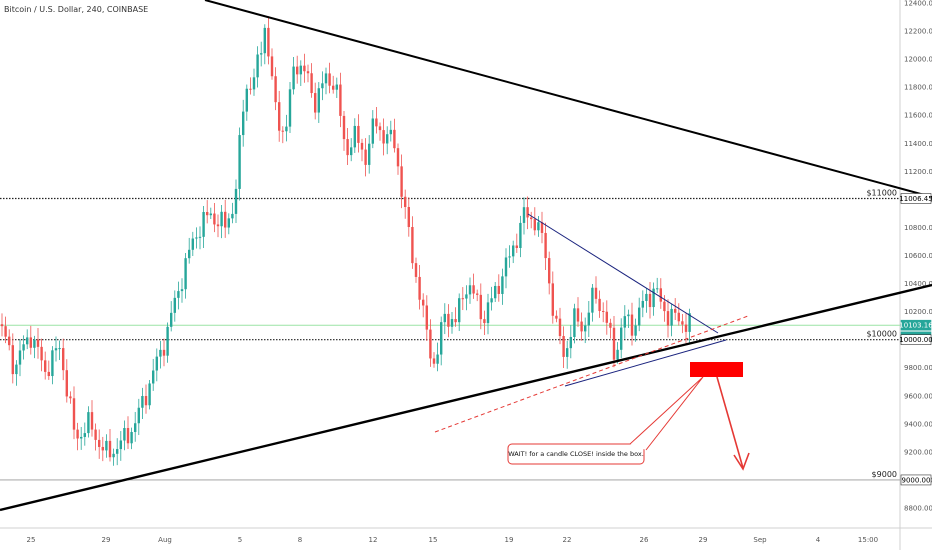  What do you see at coordinates (918, 396) in the screenshot?
I see `y-tick-label: 9600.00` at bounding box center [918, 396].